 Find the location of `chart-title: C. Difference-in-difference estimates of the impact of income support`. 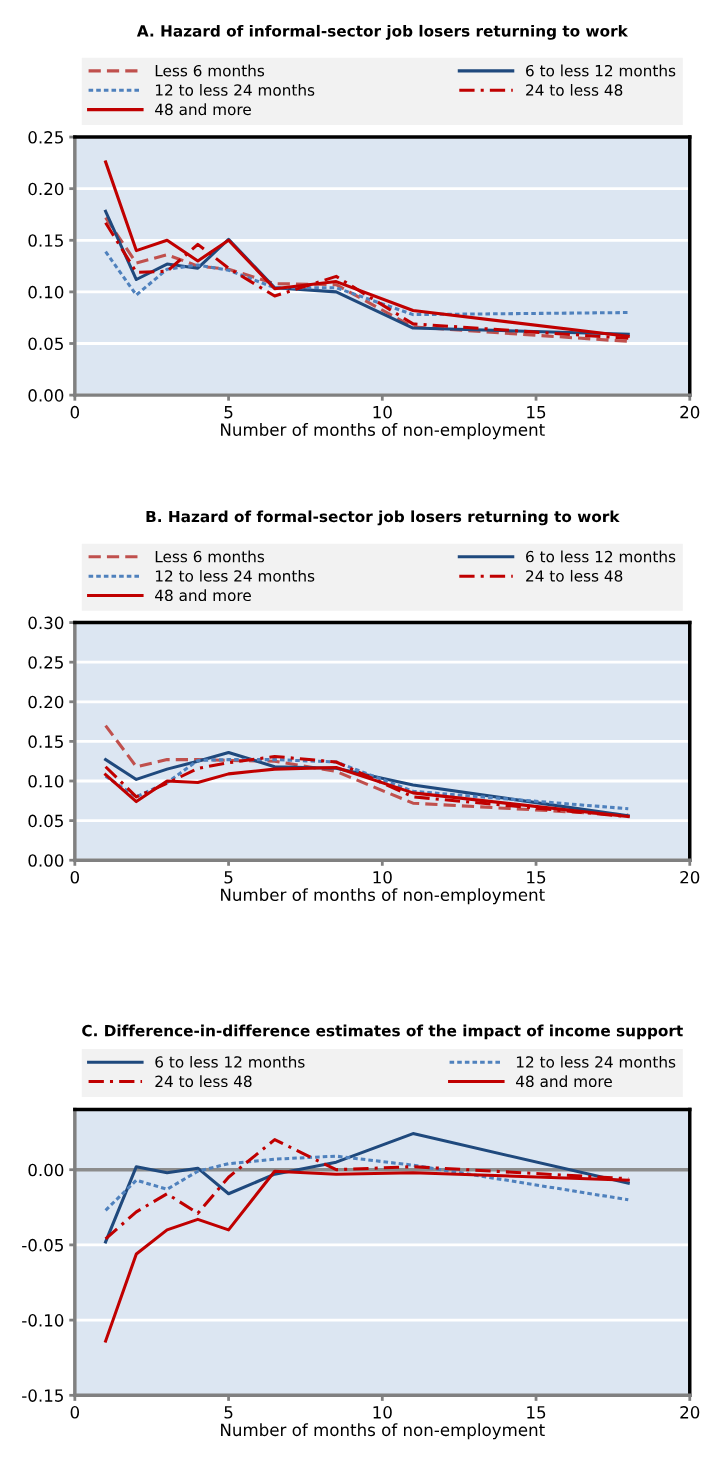

chart-title: C. Difference-in-difference estimates of the impact of income support is located at coordinates (382, 1032).